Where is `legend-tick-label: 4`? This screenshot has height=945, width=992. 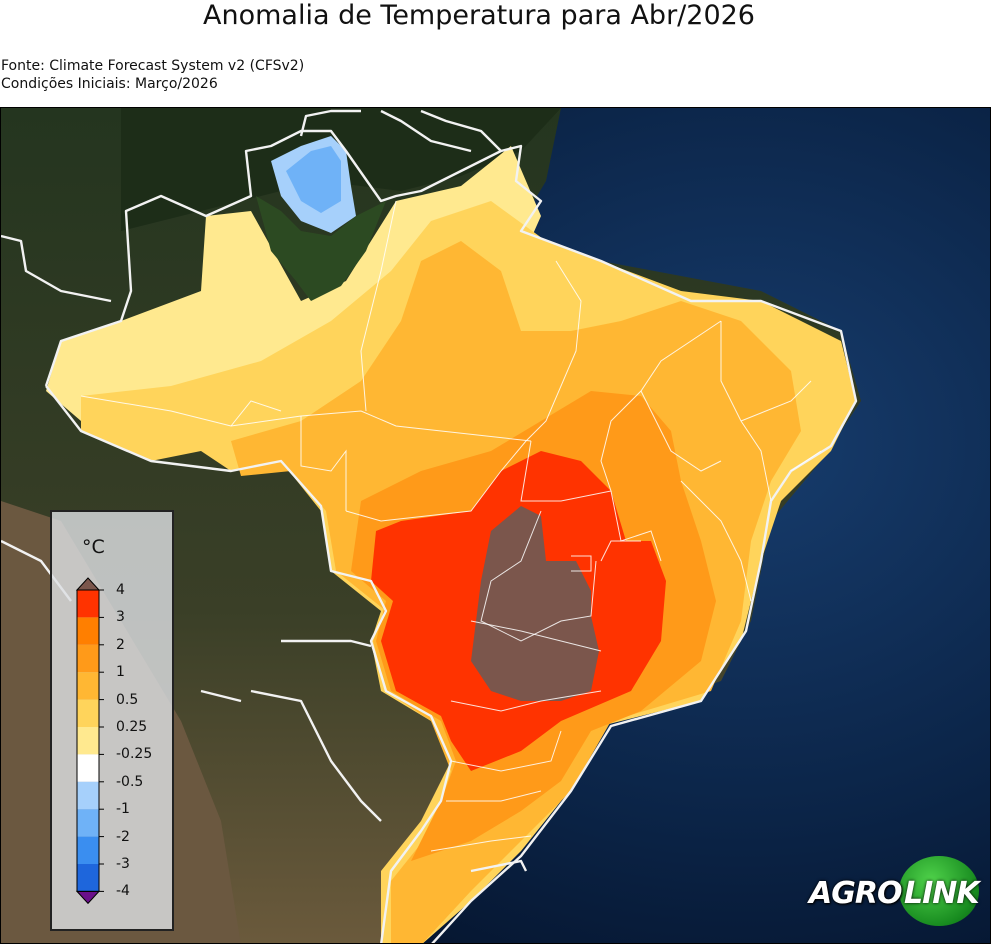 legend-tick-label: 4 is located at coordinates (120, 590).